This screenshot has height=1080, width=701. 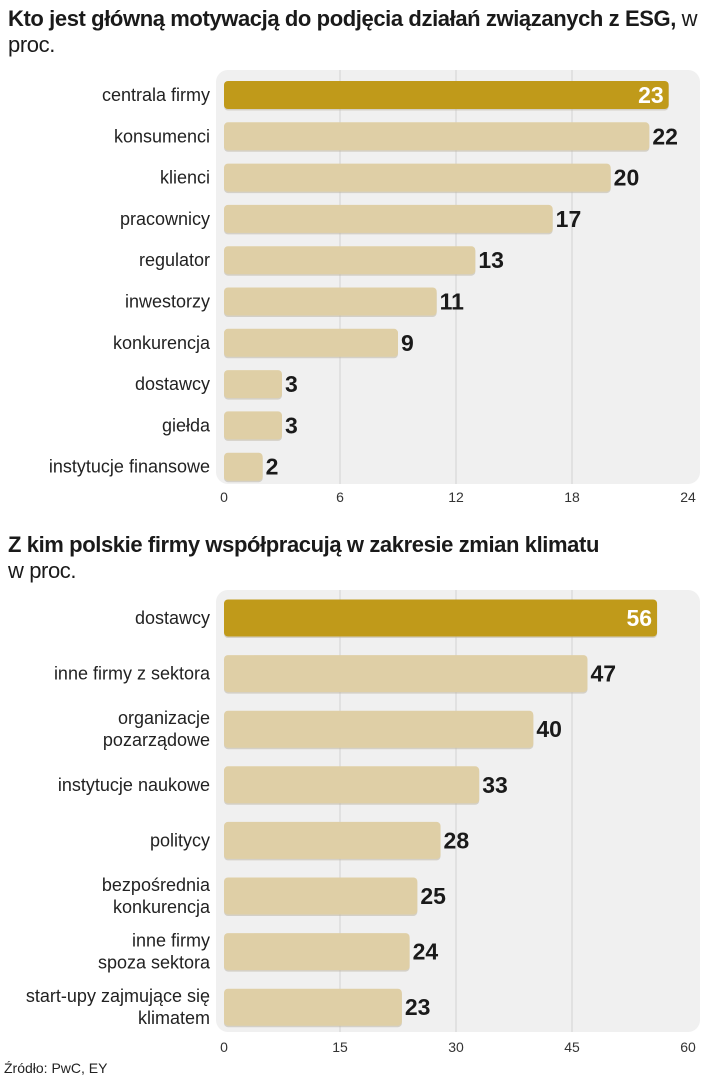 I want to click on x-tick-label: 30, so click(x=456, y=1047).